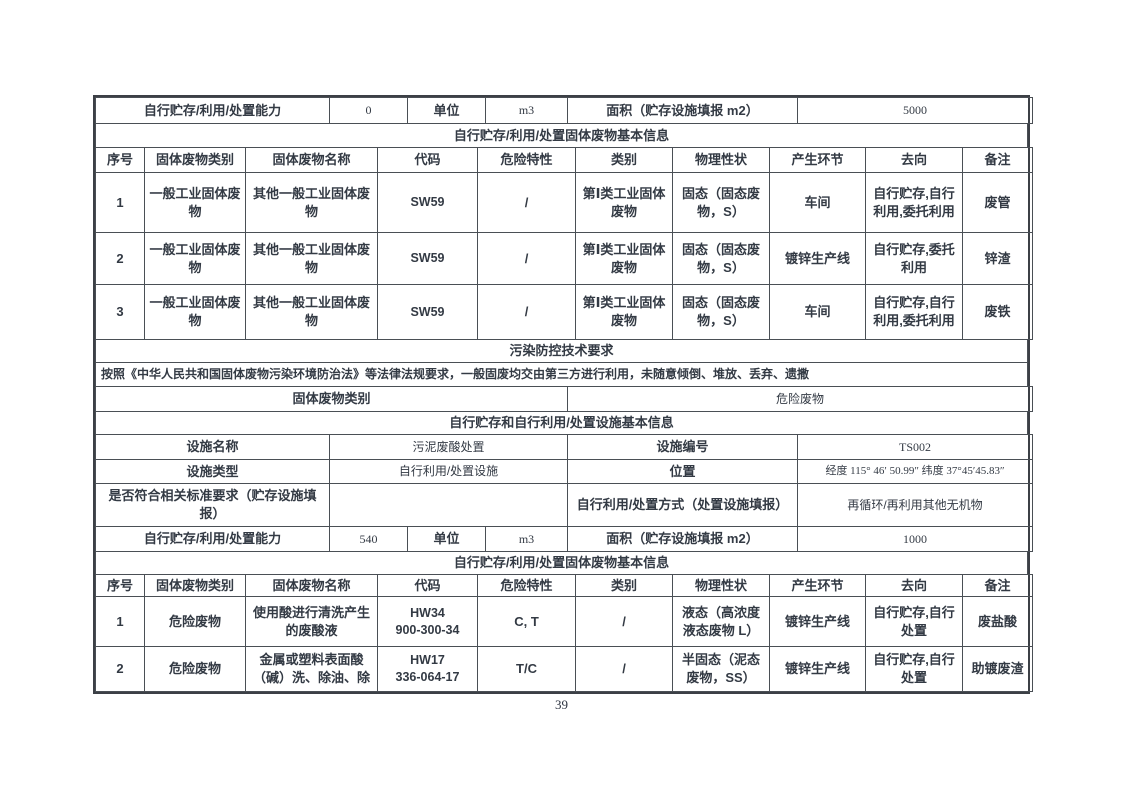 The height and width of the screenshot is (794, 1123). I want to click on facility-name-label: 设施名称, so click(212, 447).